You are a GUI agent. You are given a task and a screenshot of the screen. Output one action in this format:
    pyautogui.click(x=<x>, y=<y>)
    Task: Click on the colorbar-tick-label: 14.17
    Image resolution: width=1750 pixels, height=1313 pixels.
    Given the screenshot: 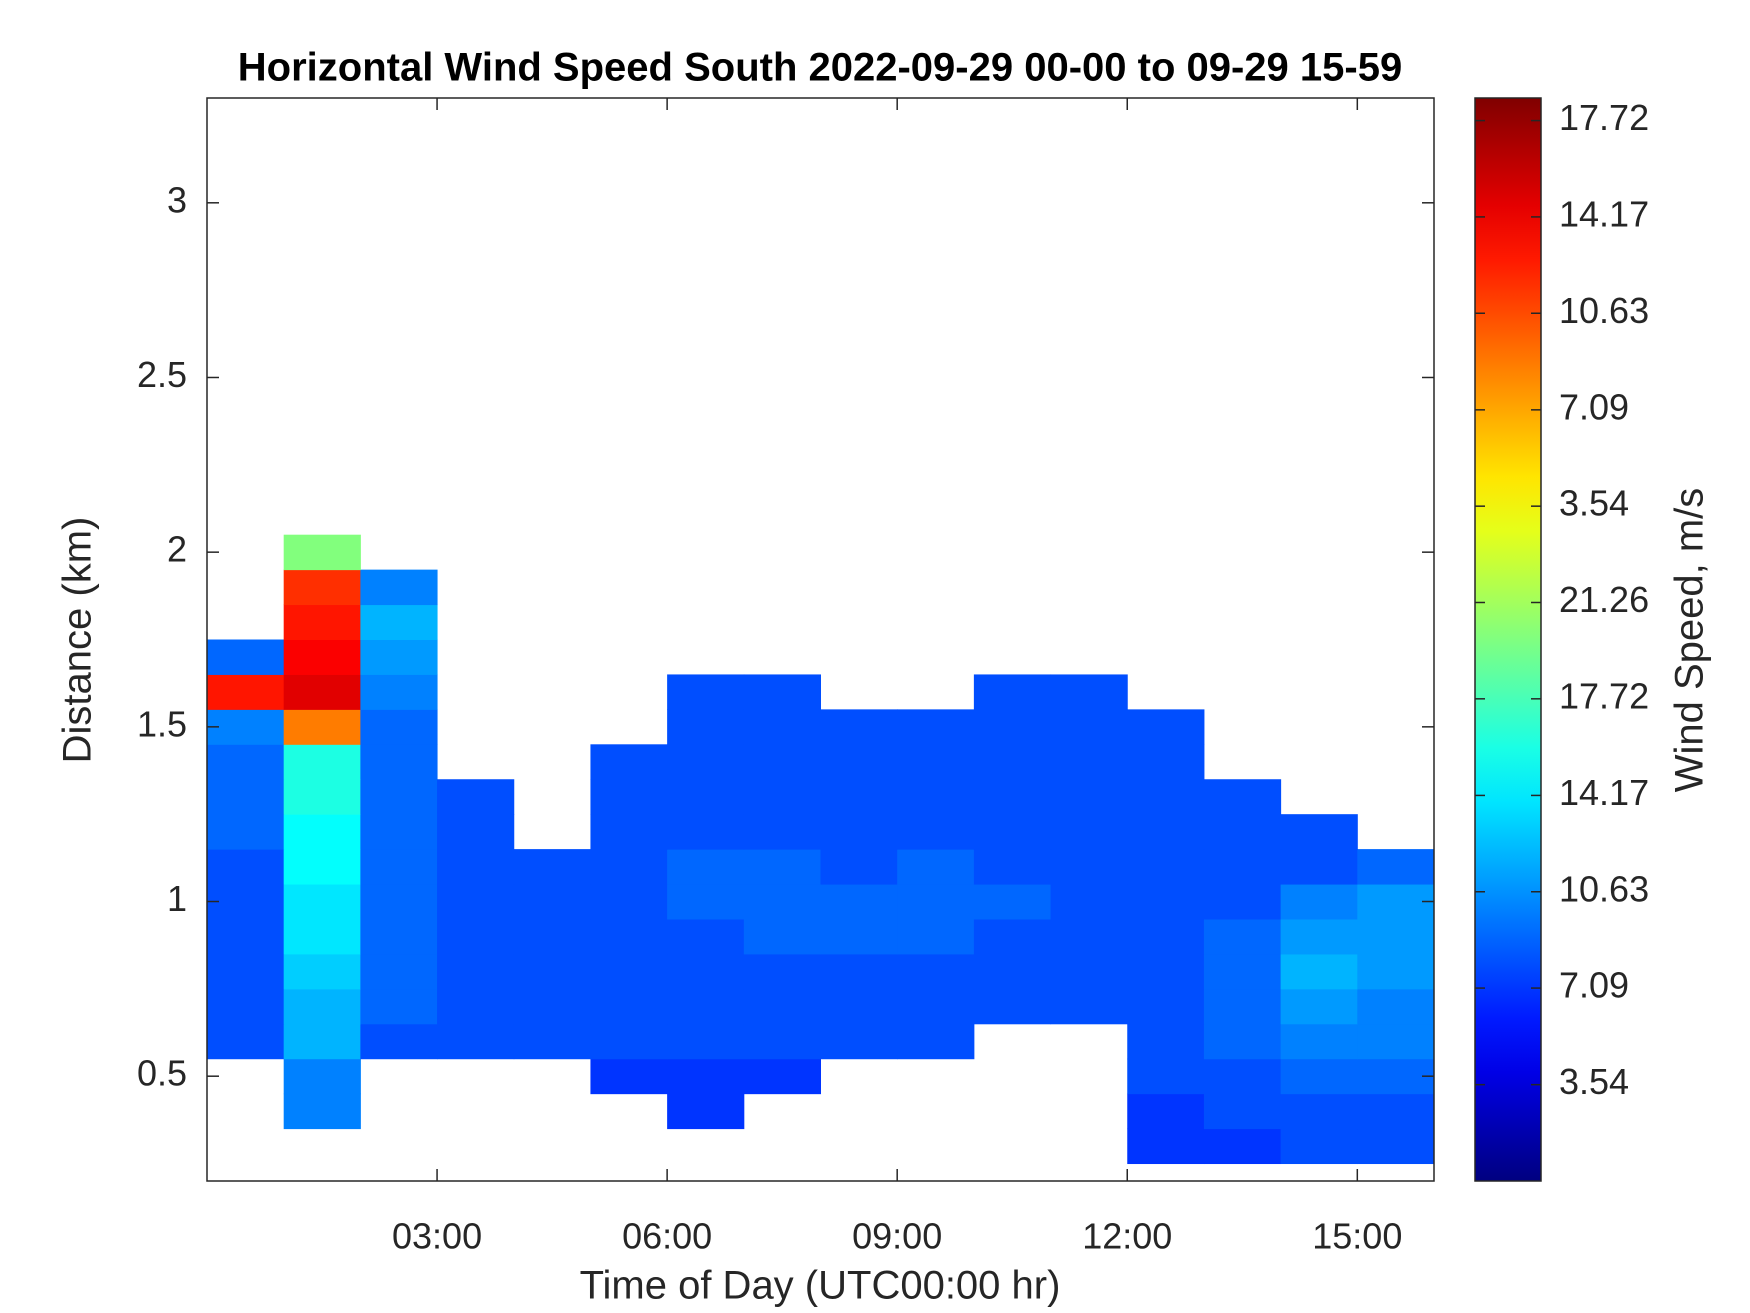 What is the action you would take?
    pyautogui.click(x=1604, y=213)
    